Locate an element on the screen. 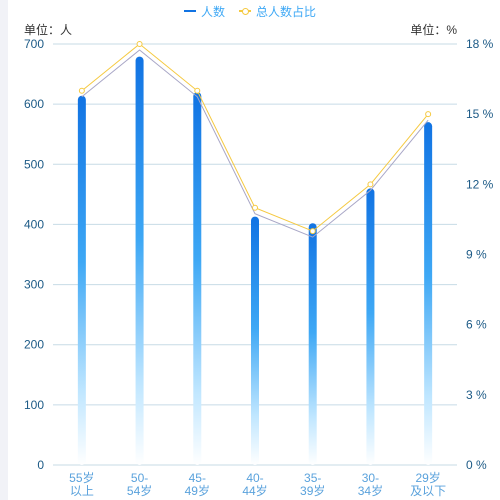 This screenshot has width=500, height=500. category-label: 40-44岁 is located at coordinates (254, 484).